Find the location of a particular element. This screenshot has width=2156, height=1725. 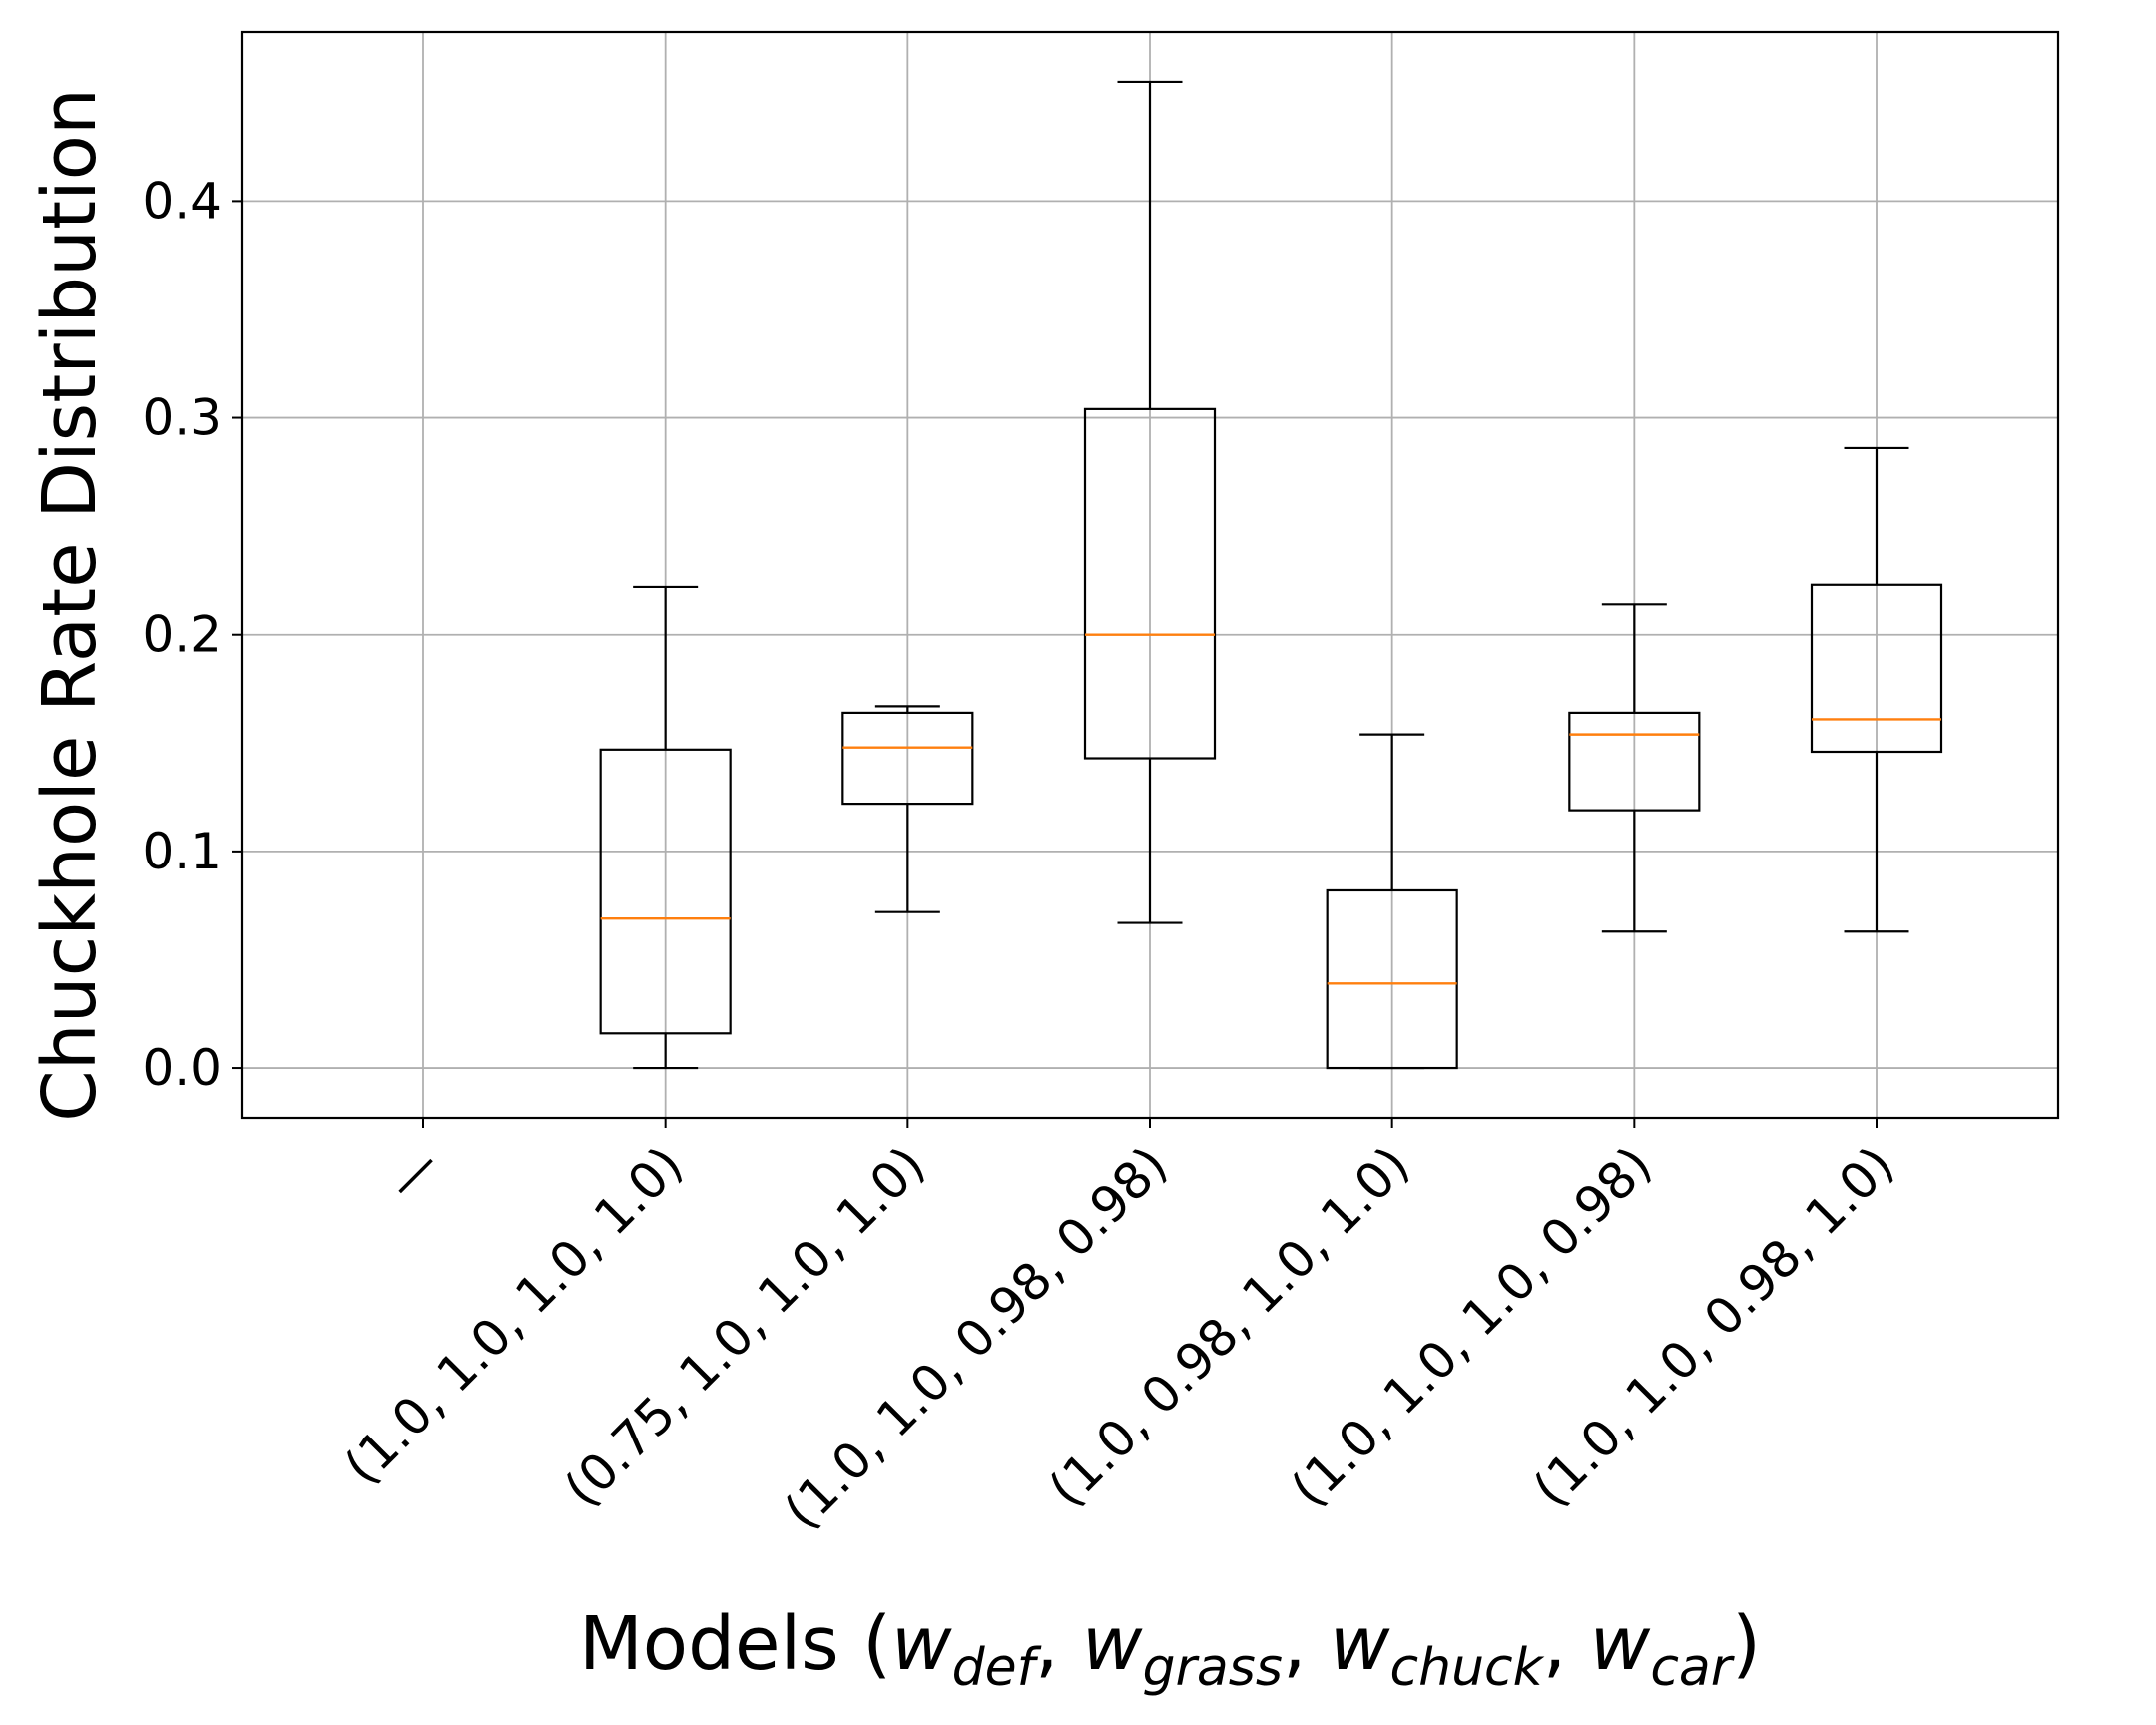

y-tick-label: 0.3 is located at coordinates (182, 418).